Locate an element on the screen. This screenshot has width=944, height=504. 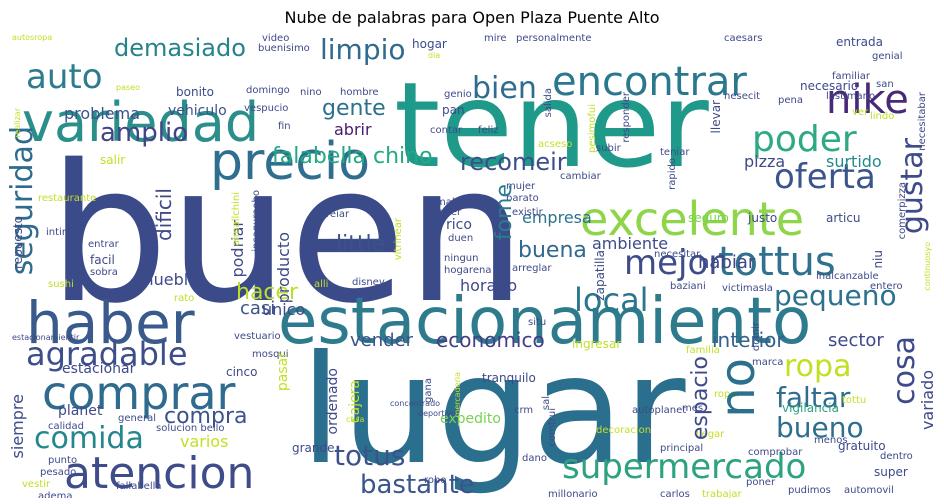
word-demasiado: demasiado is located at coordinates (180, 48).